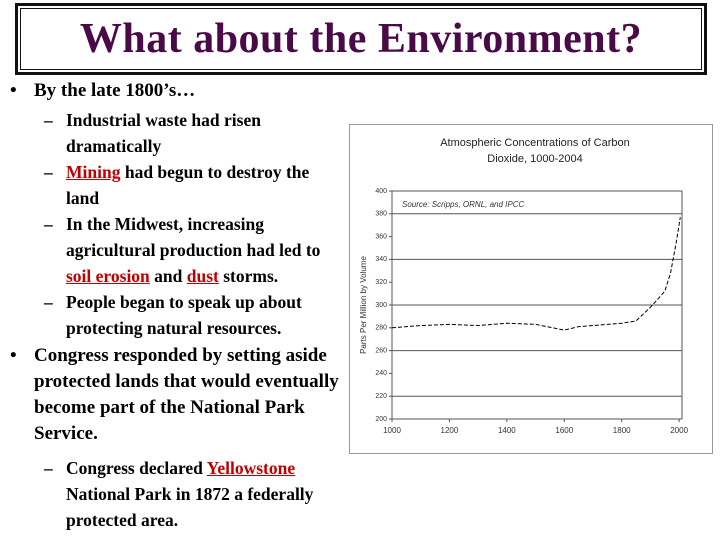  Describe the element at coordinates (381, 373) in the screenshot. I see `y-tick-label: 240` at that location.